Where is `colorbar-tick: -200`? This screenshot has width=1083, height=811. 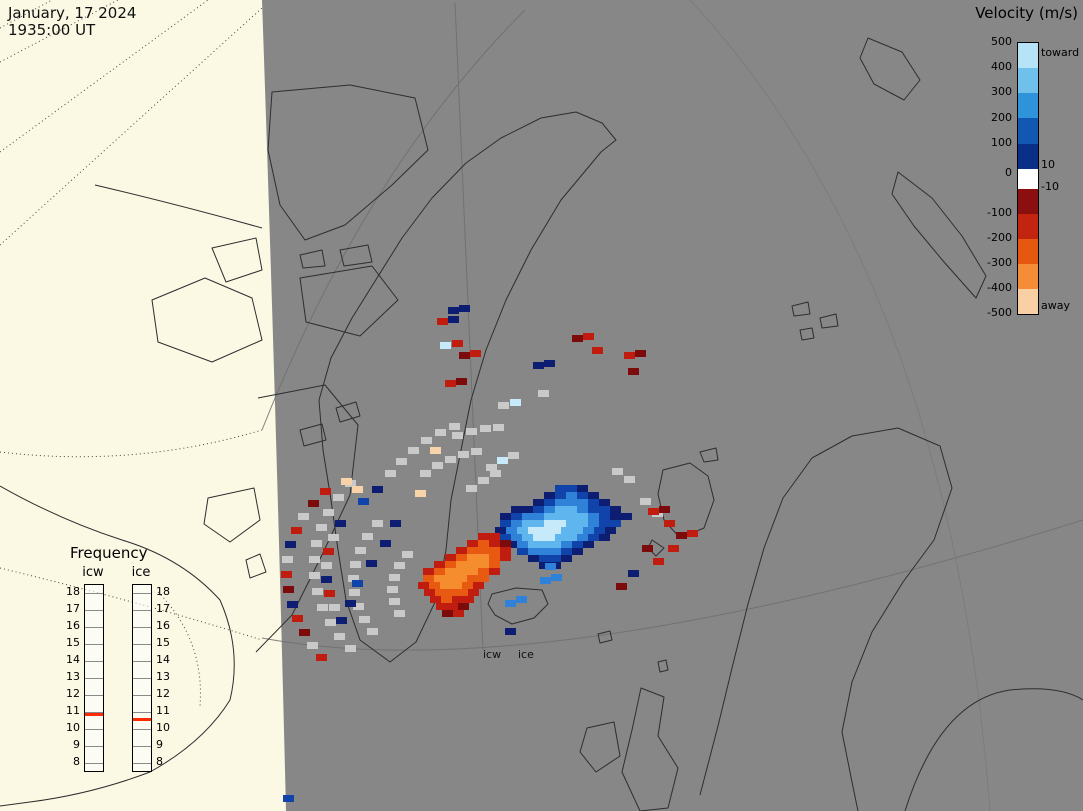 colorbar-tick: -200 is located at coordinates (999, 237).